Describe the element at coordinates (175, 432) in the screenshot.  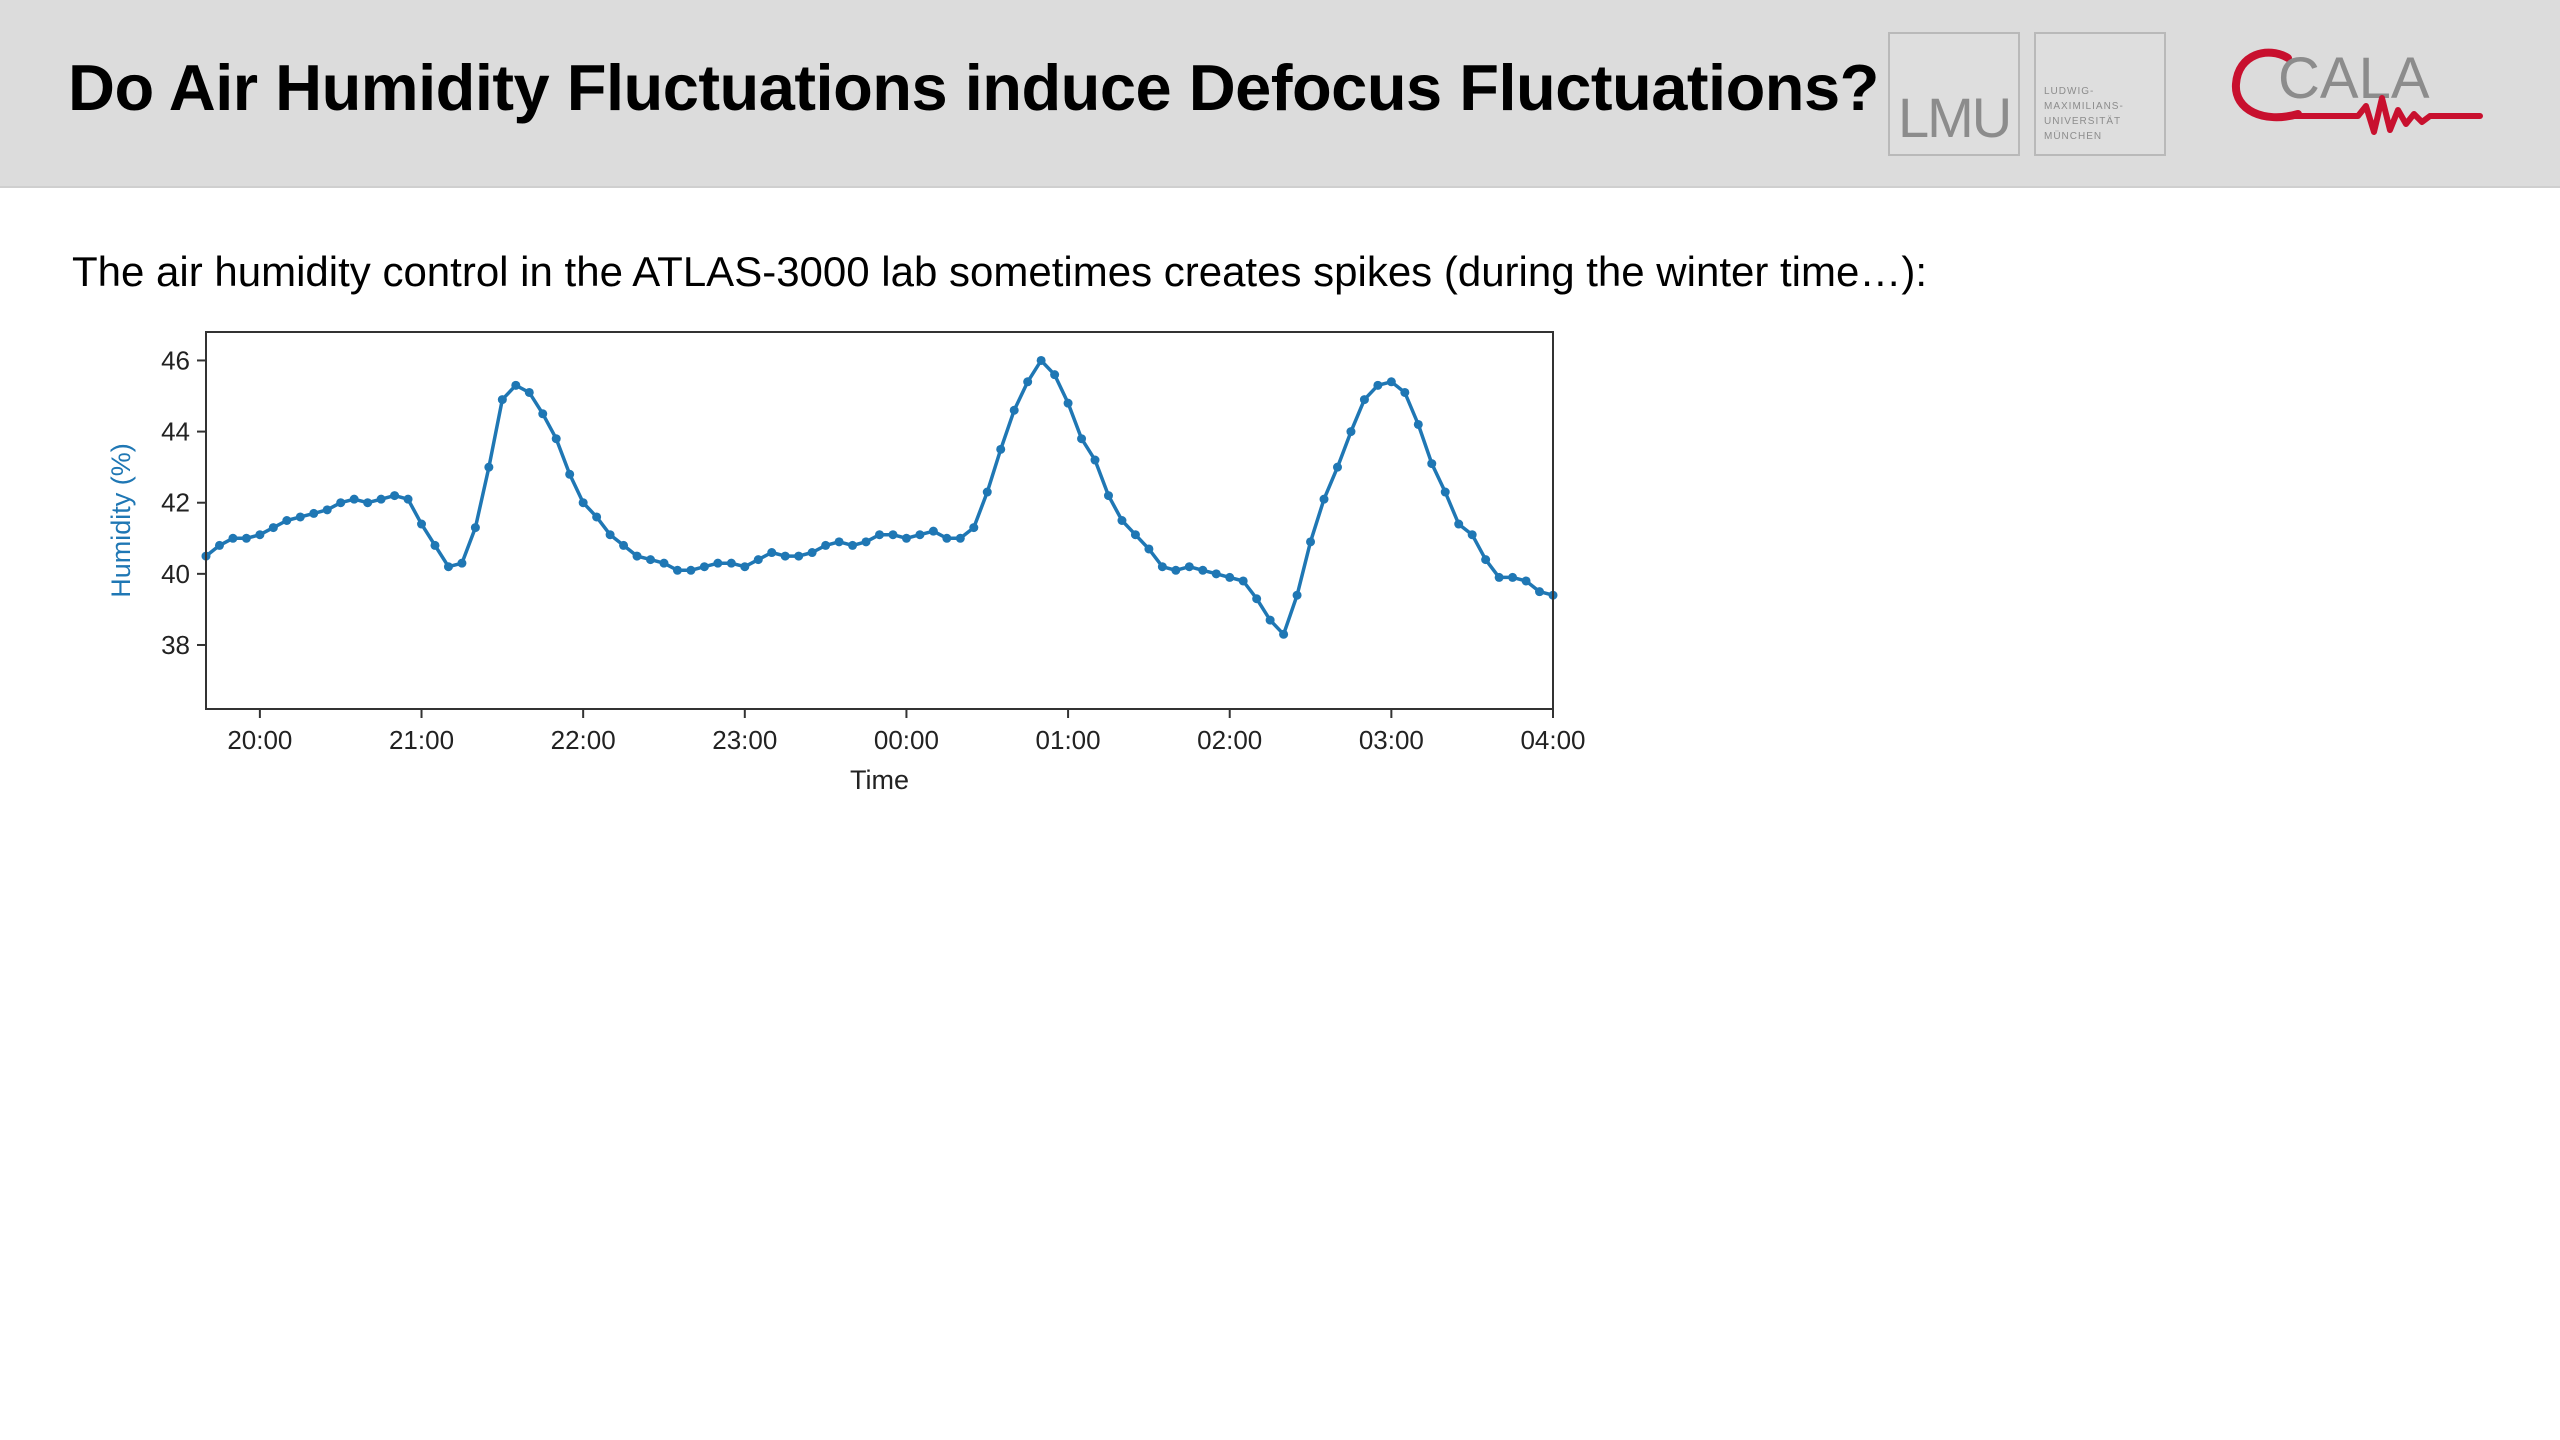
I see `y-tick-label: 44` at that location.